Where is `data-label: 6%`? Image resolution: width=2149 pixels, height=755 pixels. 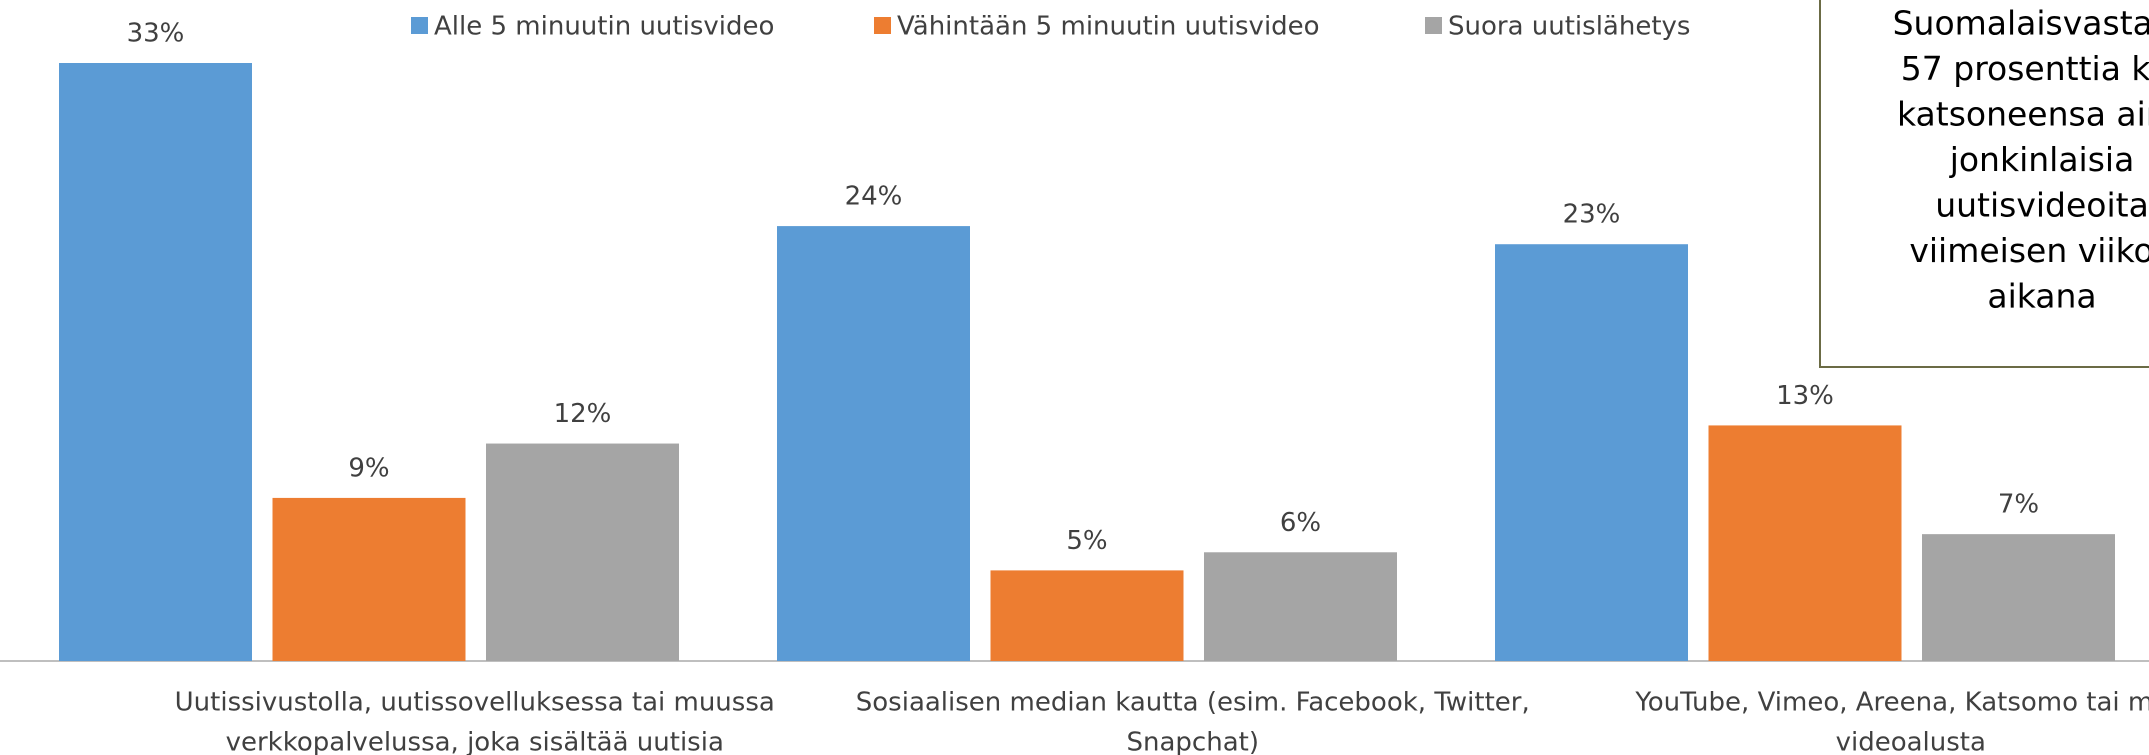
data-label: 6% is located at coordinates (1300, 523).